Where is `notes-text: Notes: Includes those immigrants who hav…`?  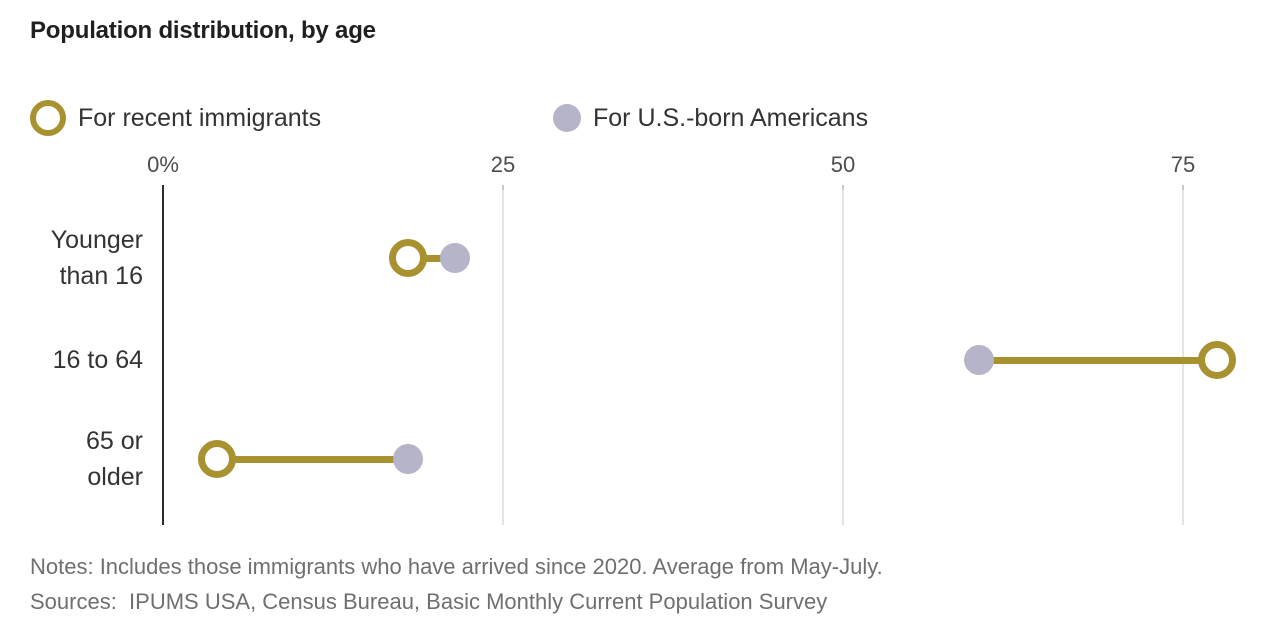 notes-text: Notes: Includes those immigrants who hav… is located at coordinates (456, 566).